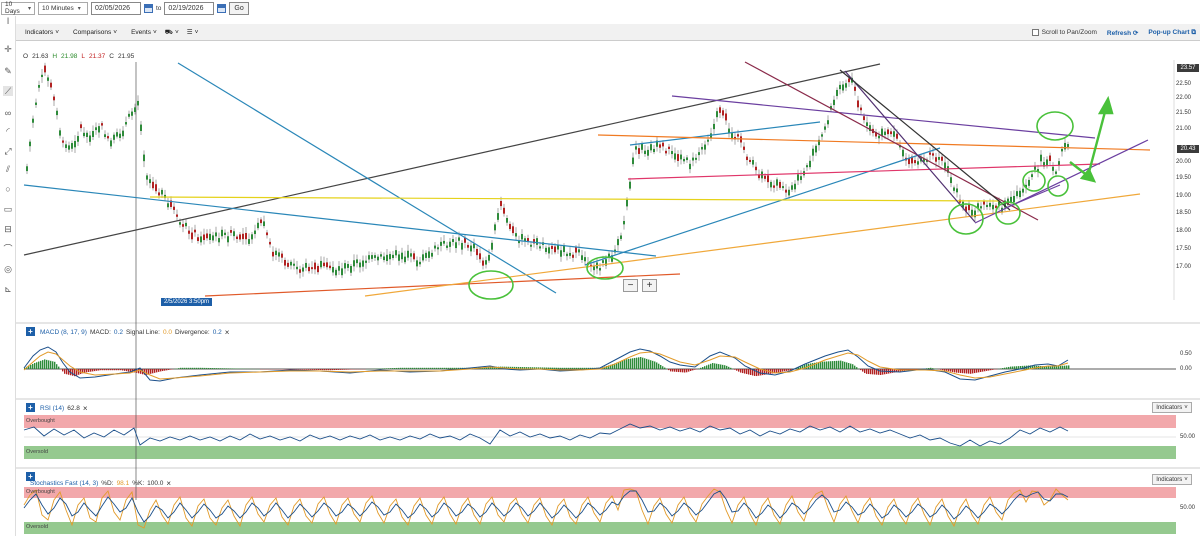 This screenshot has height=536, width=1200. I want to click on text-tool-icon: ⊟, so click(8, 229).